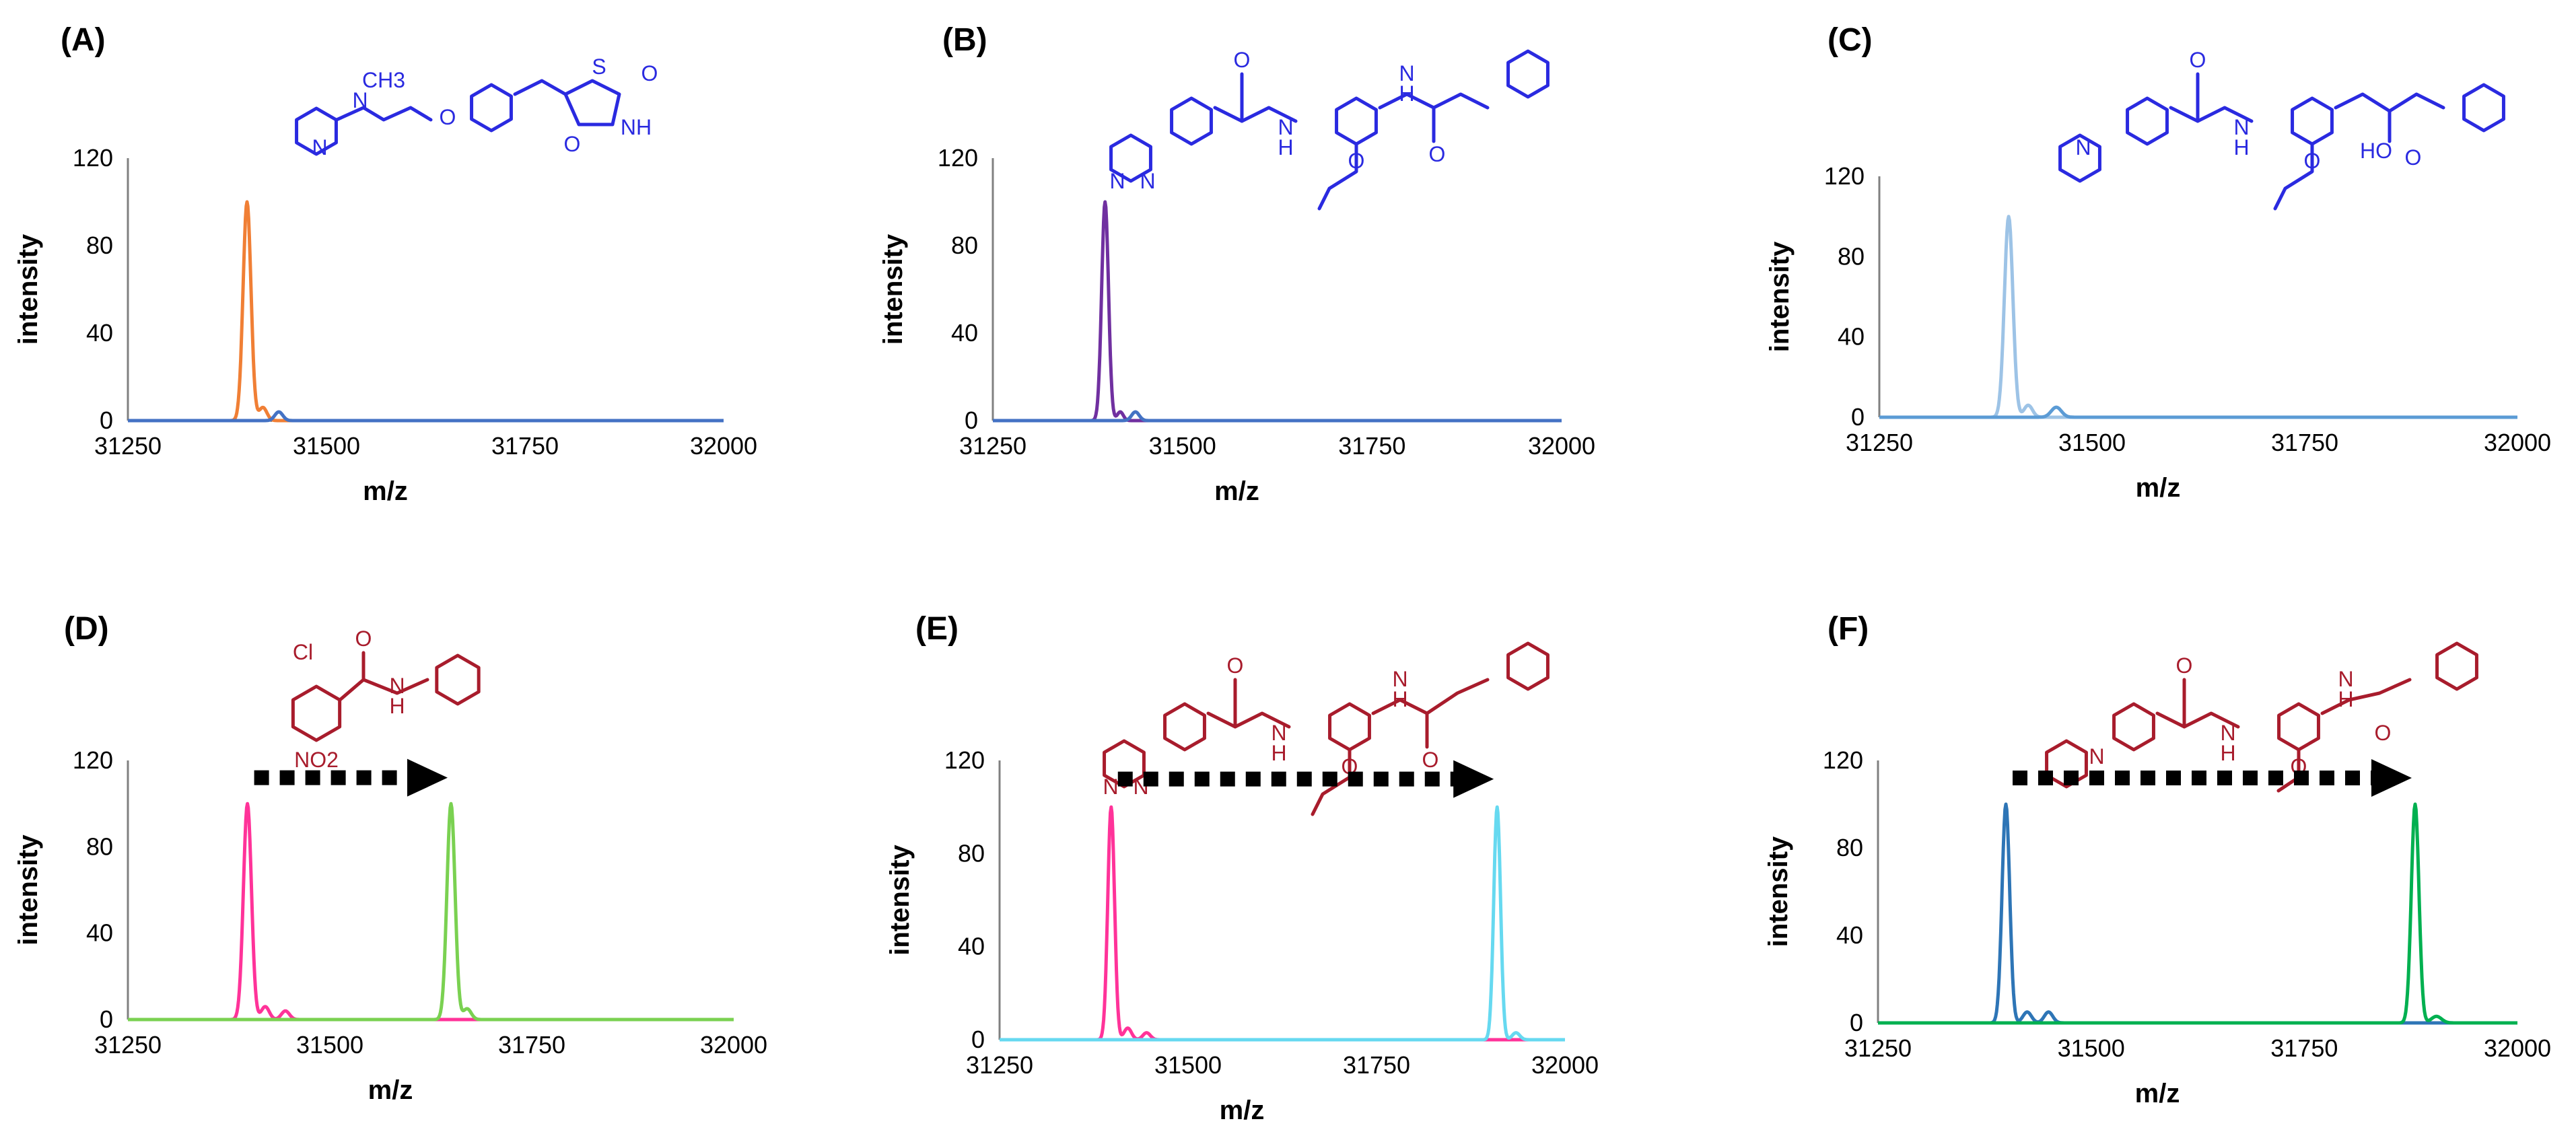  I want to click on piperidine-ring, so click(2066, 764).